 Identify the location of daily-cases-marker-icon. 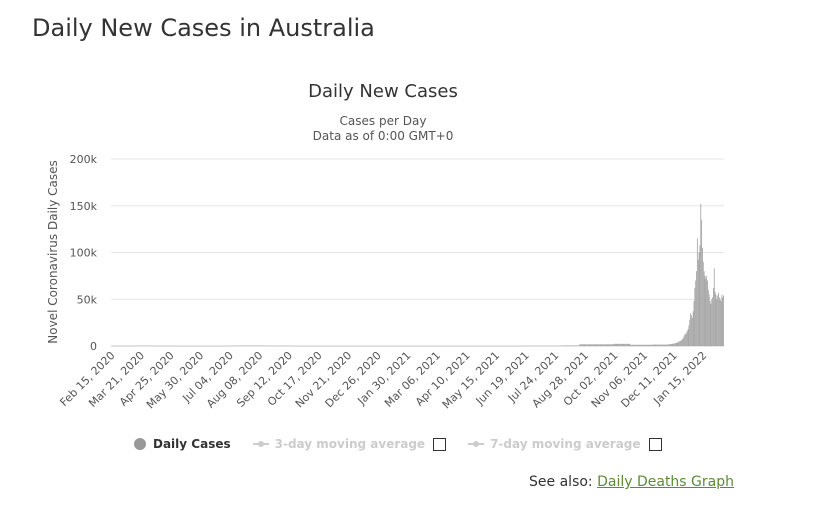
(140, 444).